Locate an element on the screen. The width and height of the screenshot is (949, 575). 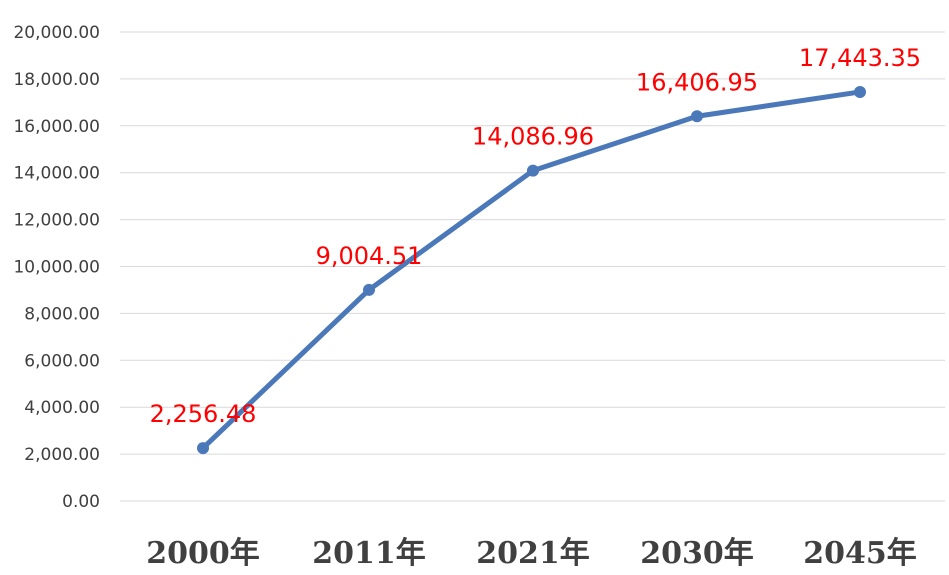
data-label: 14,086.96 is located at coordinates (533, 137).